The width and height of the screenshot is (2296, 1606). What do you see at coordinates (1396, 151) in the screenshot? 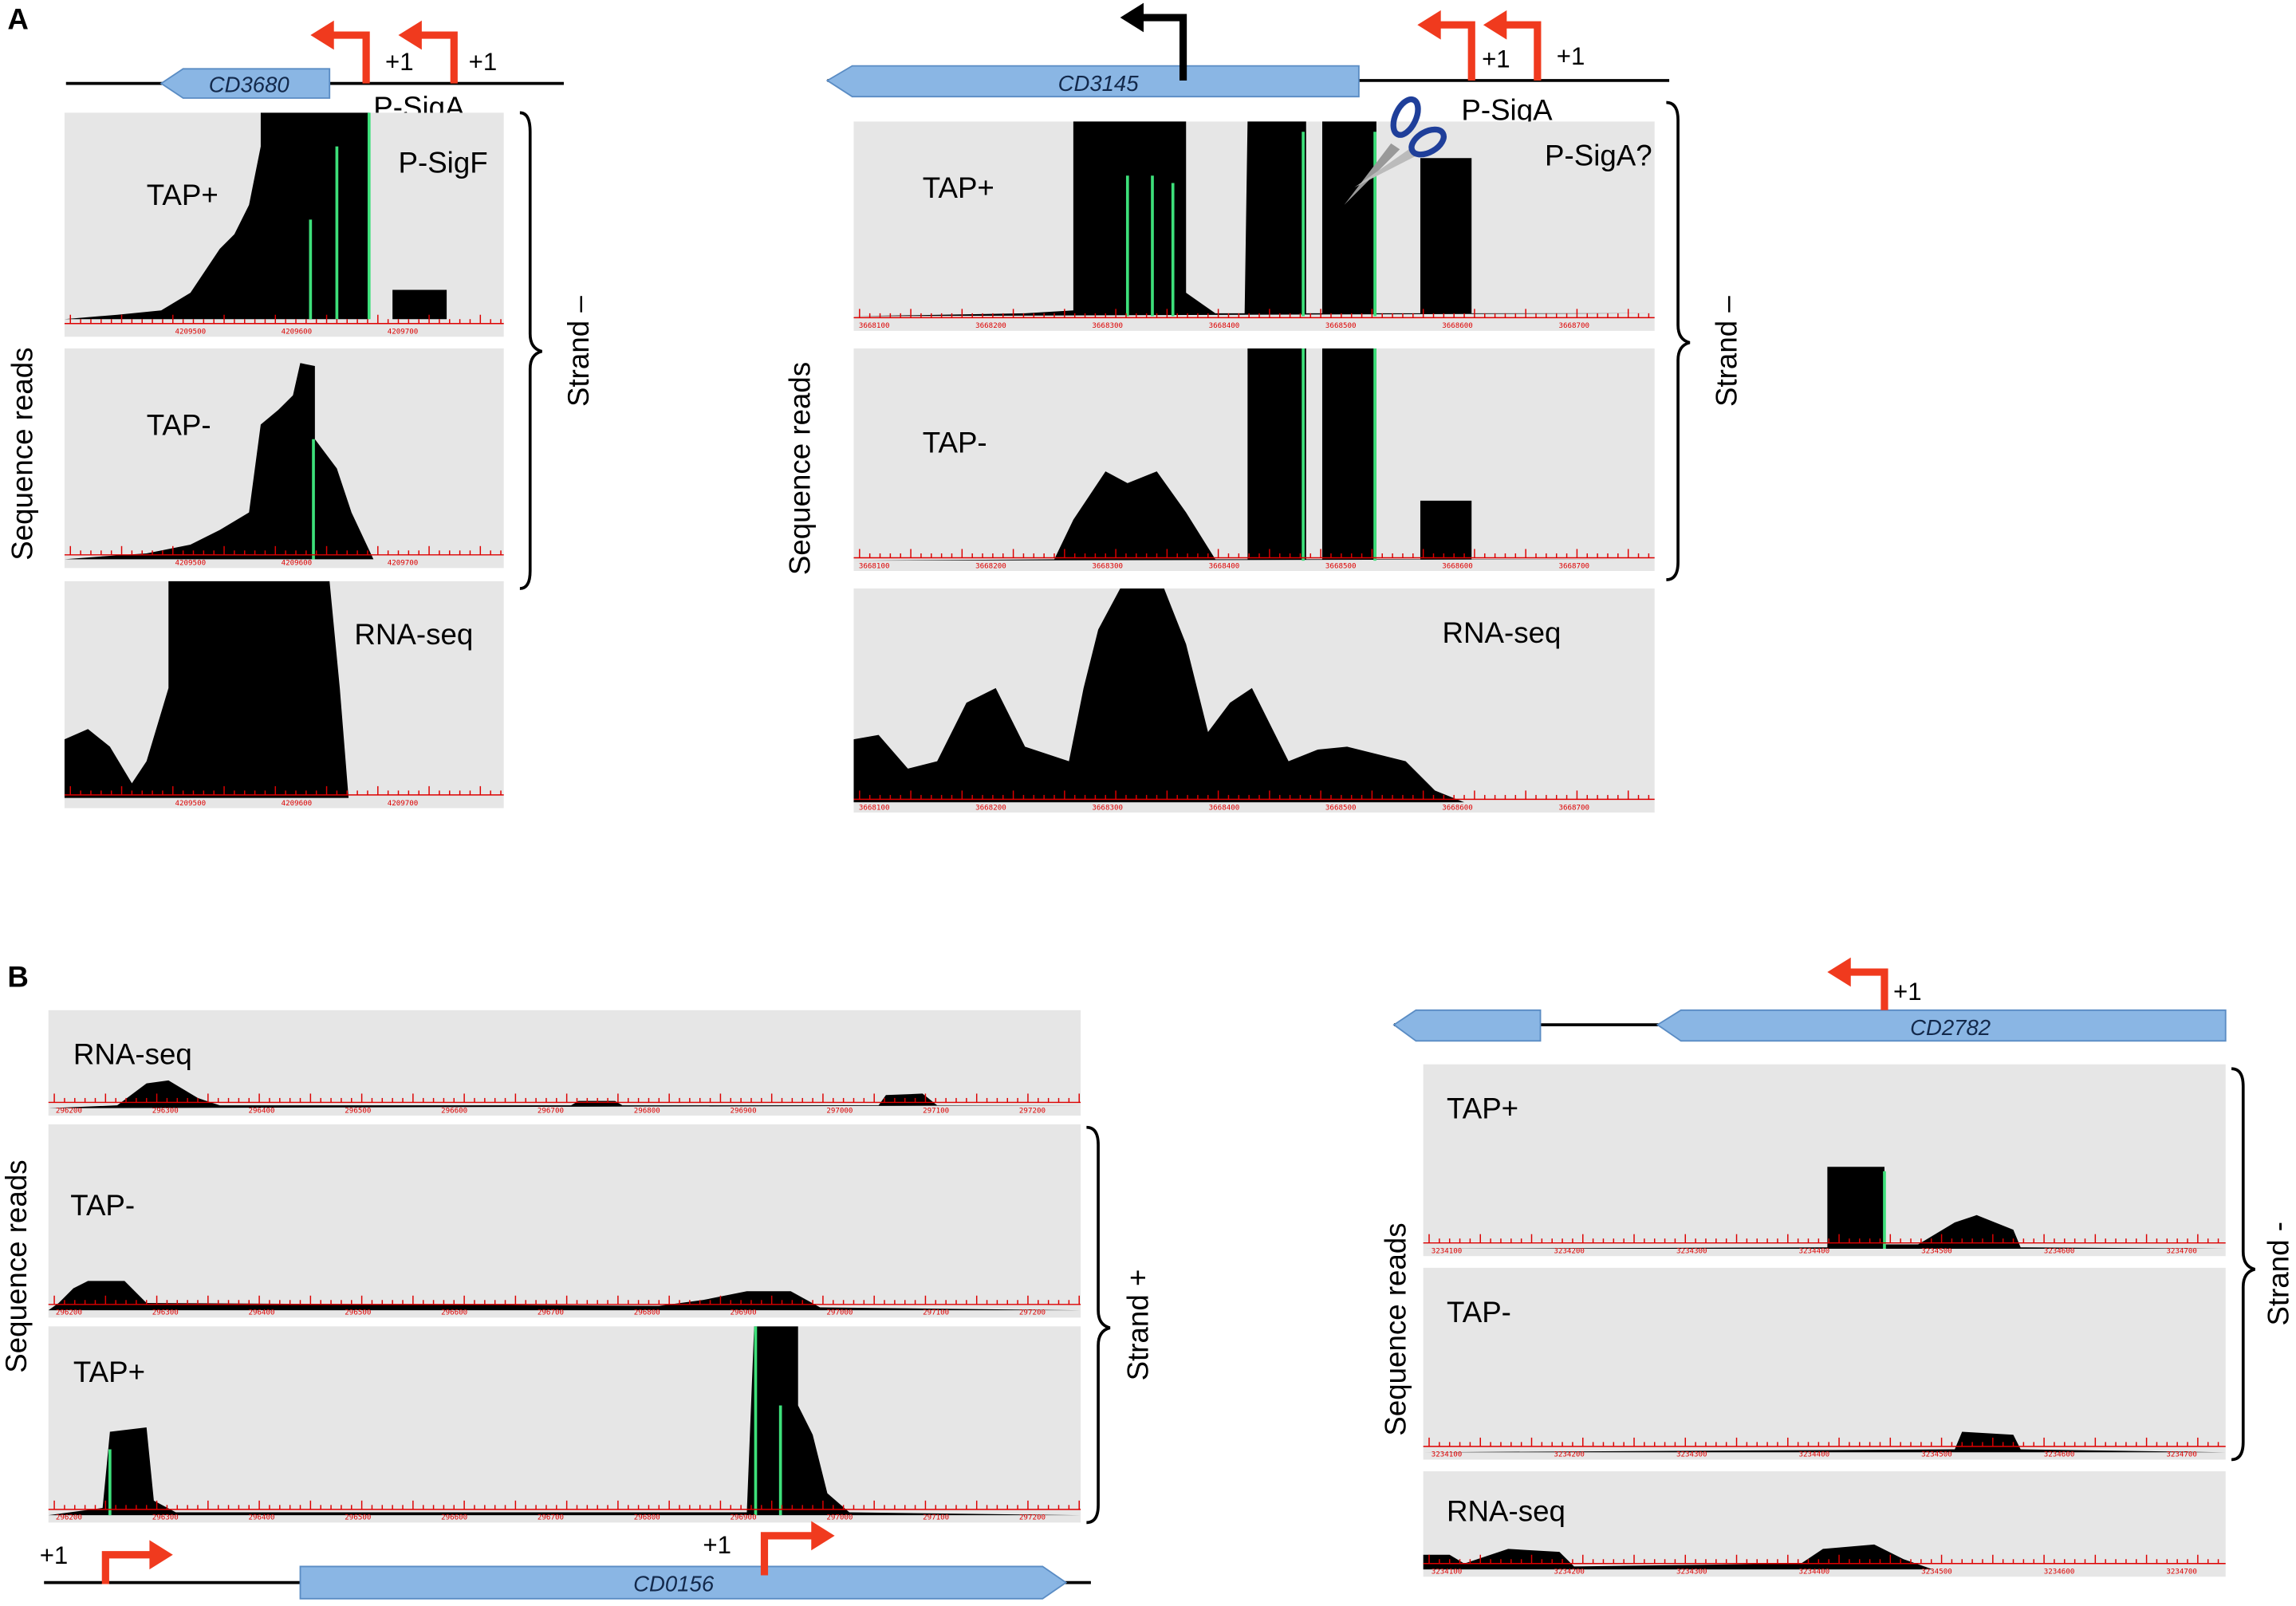
I see `scissors-icon` at bounding box center [1396, 151].